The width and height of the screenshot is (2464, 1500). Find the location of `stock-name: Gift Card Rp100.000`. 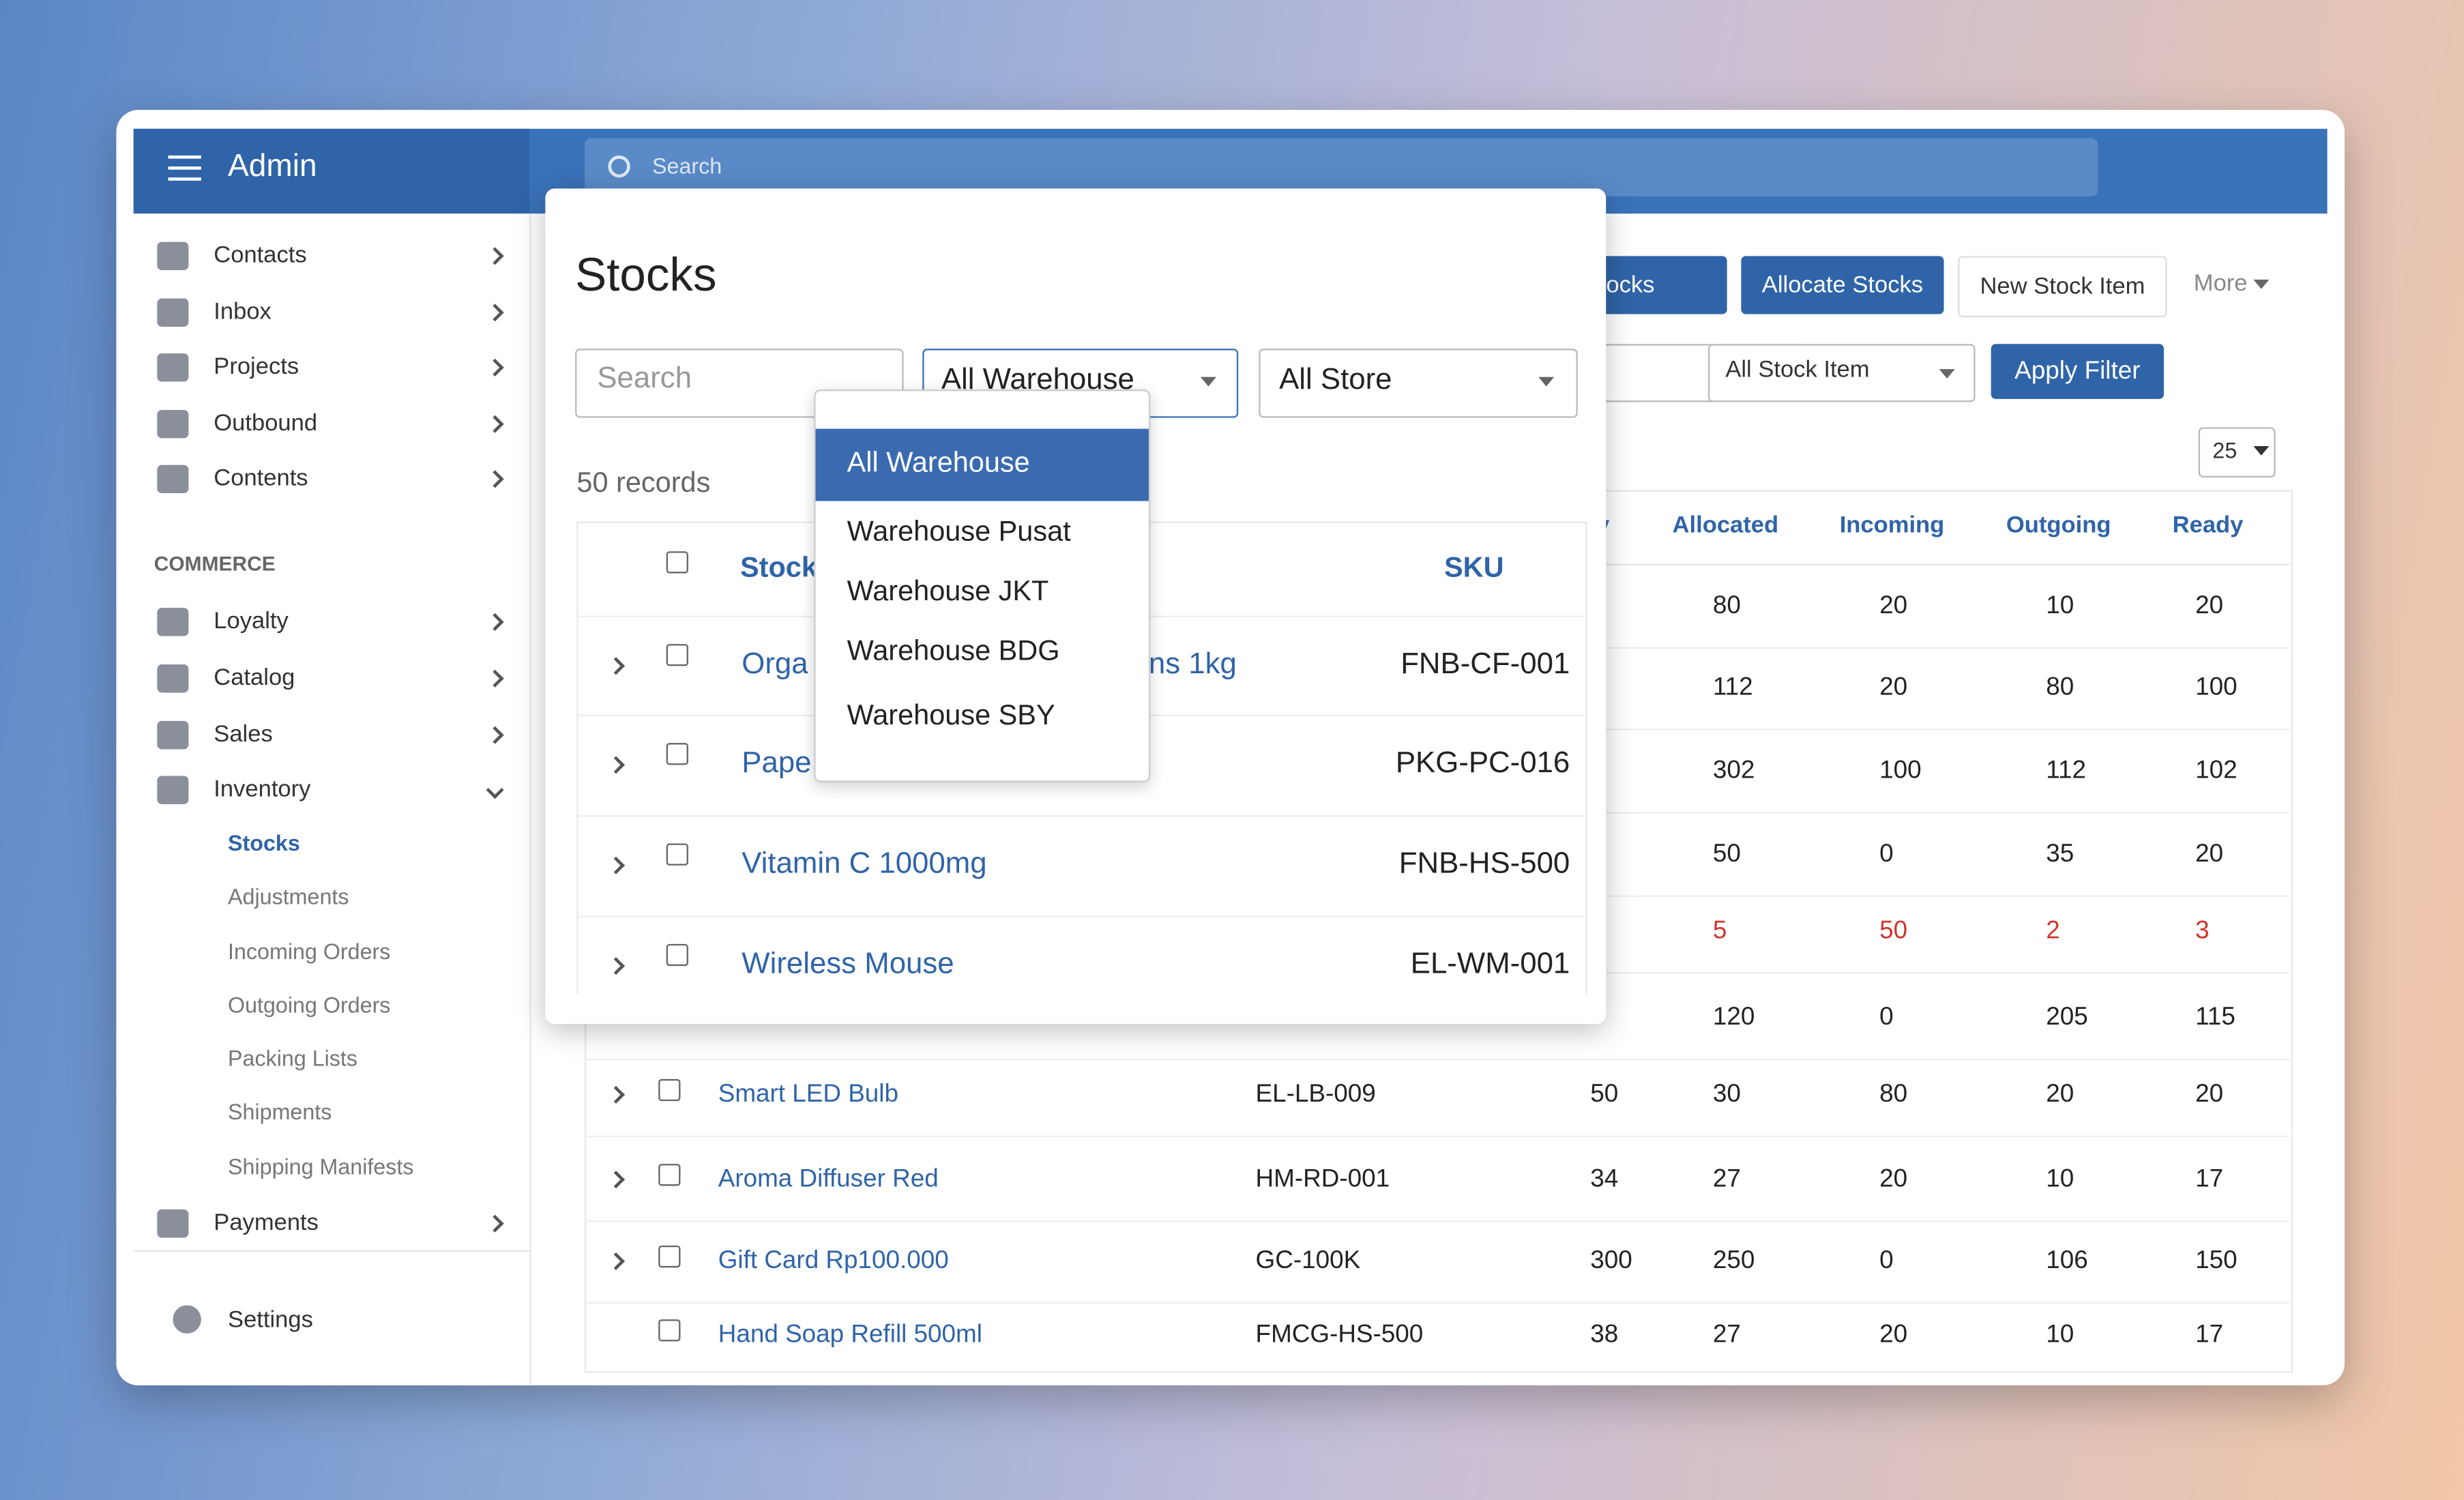

stock-name: Gift Card Rp100.000 is located at coordinates (833, 1261).